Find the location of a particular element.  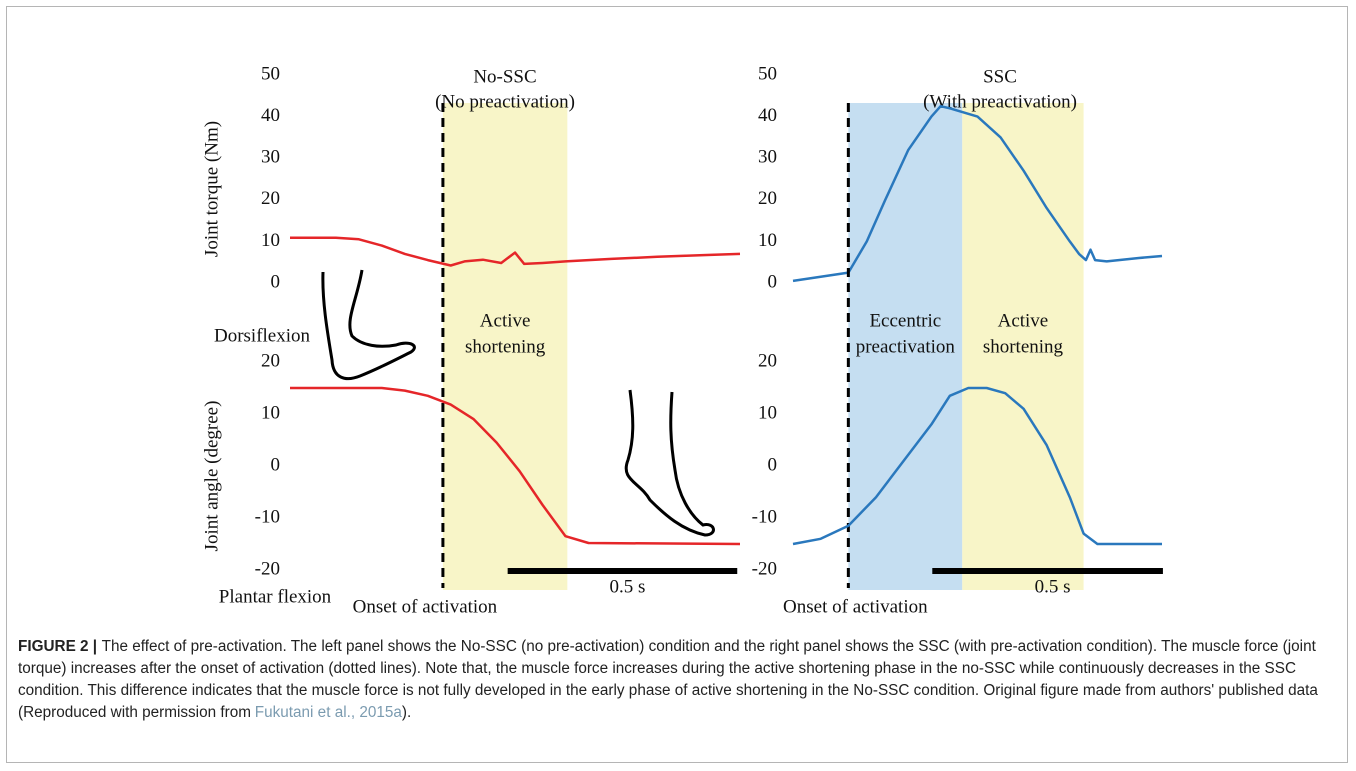

phase-label: Eccentric is located at coordinates (905, 320).